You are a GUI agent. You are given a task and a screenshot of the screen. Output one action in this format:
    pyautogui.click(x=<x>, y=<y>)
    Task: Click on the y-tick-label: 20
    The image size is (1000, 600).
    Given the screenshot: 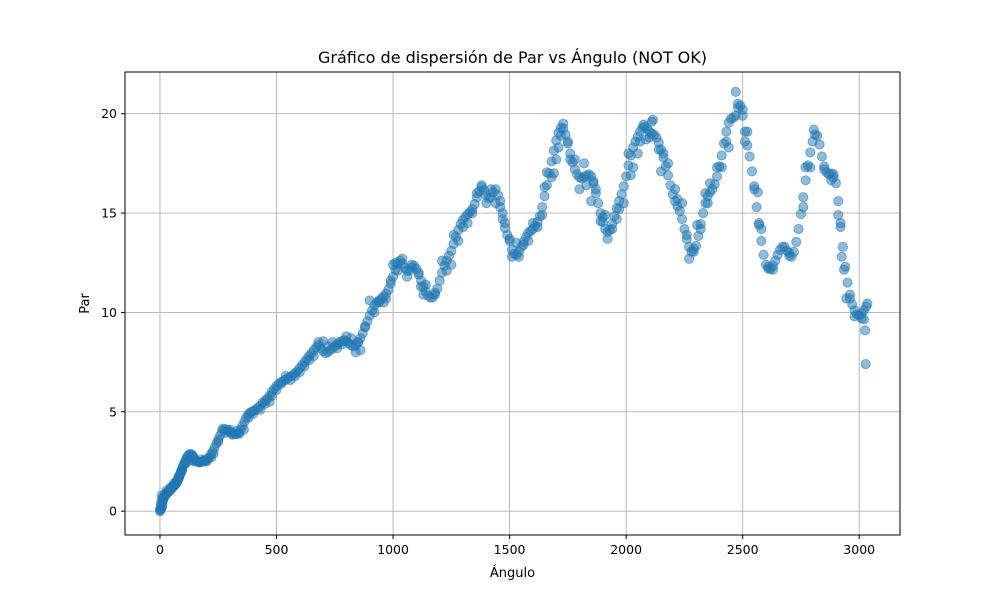 What is the action you would take?
    pyautogui.click(x=109, y=113)
    